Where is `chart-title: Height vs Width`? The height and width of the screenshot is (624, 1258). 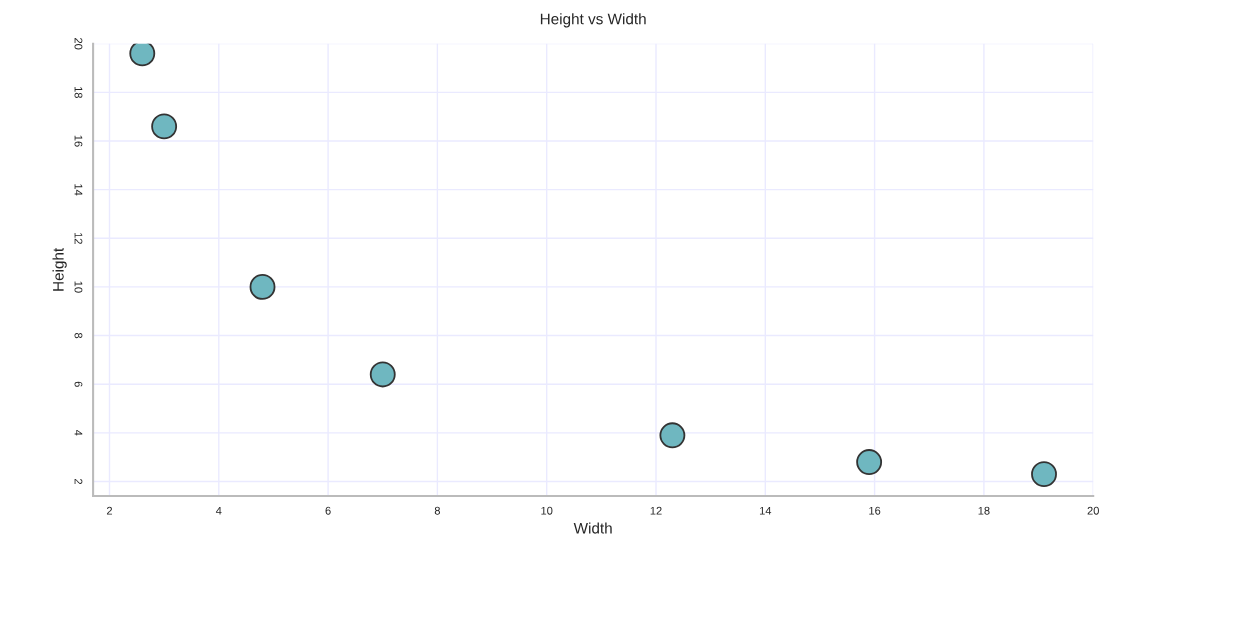
chart-title: Height vs Width is located at coordinates (593, 20).